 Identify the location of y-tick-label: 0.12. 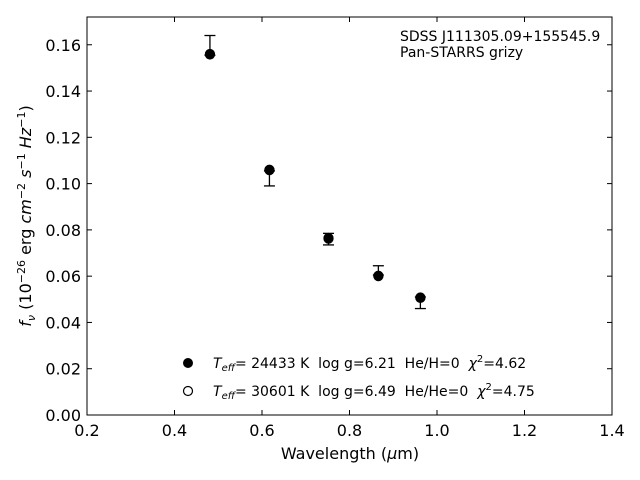
(63, 137).